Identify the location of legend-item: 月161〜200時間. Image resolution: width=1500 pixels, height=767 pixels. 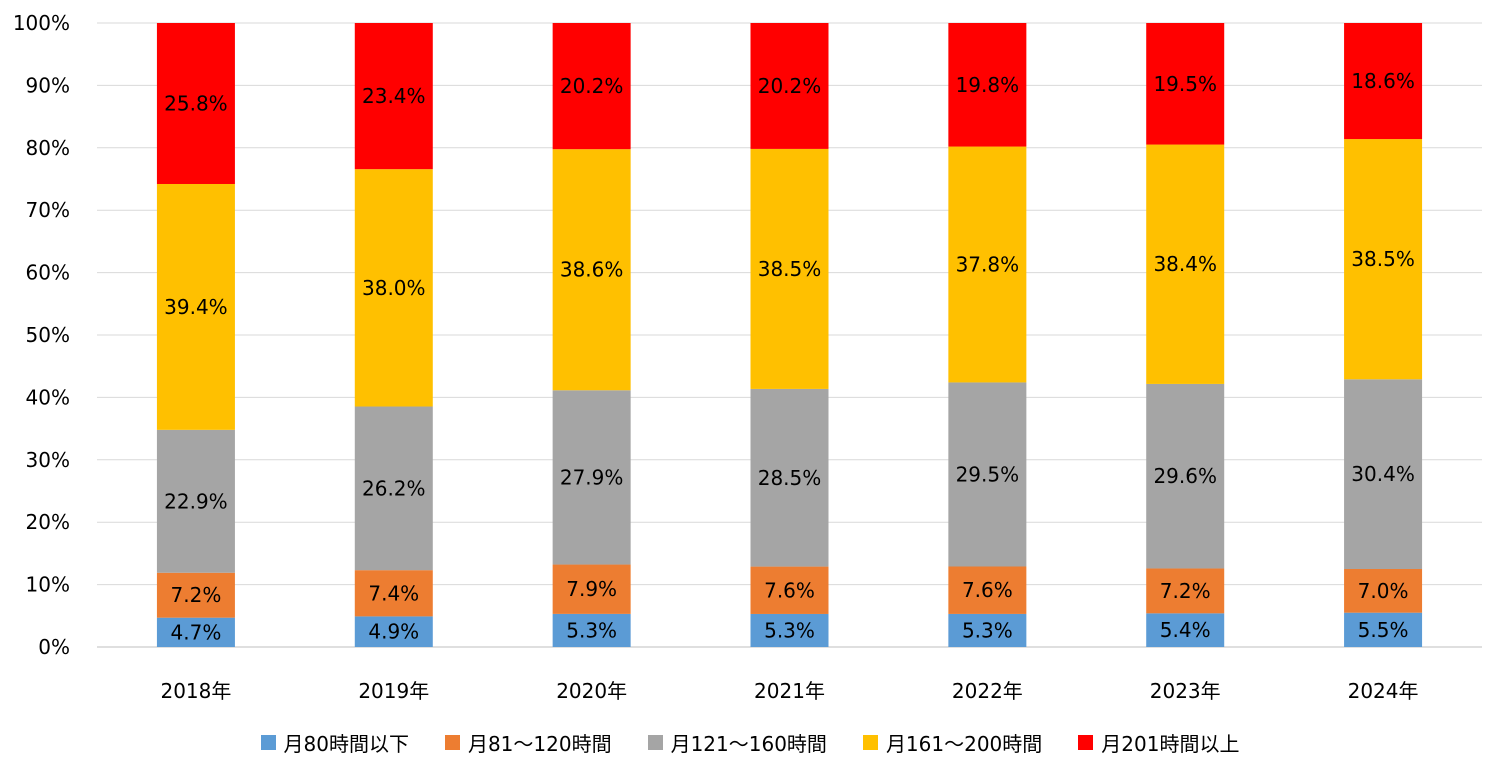
(952, 742).